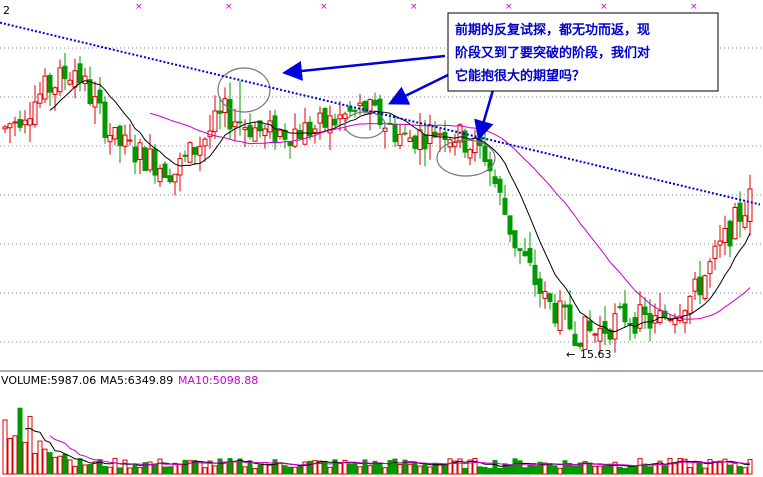 The width and height of the screenshot is (763, 477). Describe the element at coordinates (218, 380) in the screenshot. I see `volume-ma10: MA10:5098.88` at that location.